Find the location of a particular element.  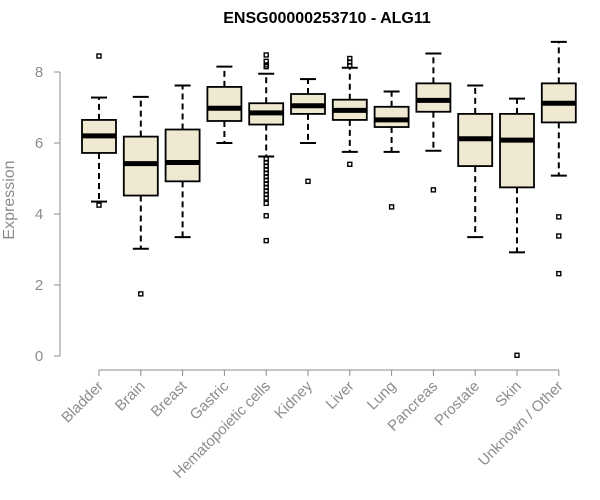

x-tick-label: Skin is located at coordinates (508, 394).